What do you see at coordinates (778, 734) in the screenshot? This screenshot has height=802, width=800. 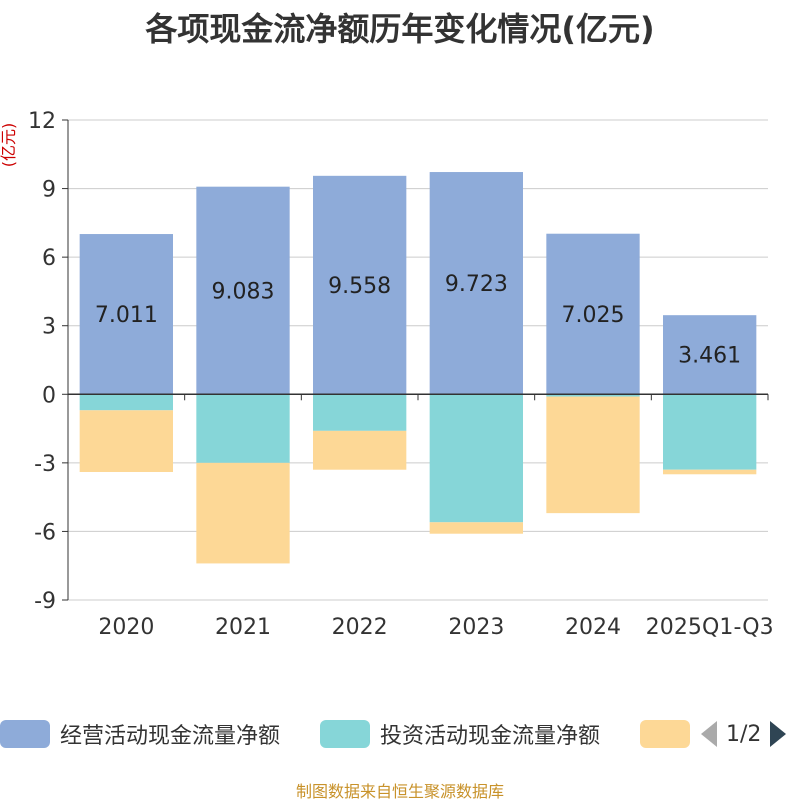 I see `triangle-right-icon` at bounding box center [778, 734].